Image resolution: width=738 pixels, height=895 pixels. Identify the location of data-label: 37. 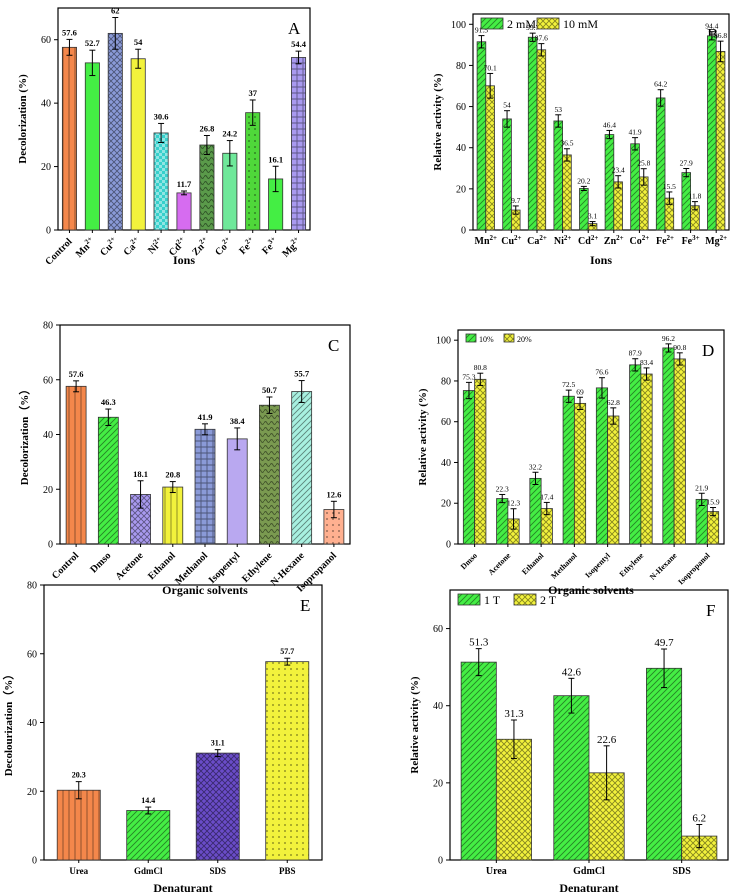
(252, 93).